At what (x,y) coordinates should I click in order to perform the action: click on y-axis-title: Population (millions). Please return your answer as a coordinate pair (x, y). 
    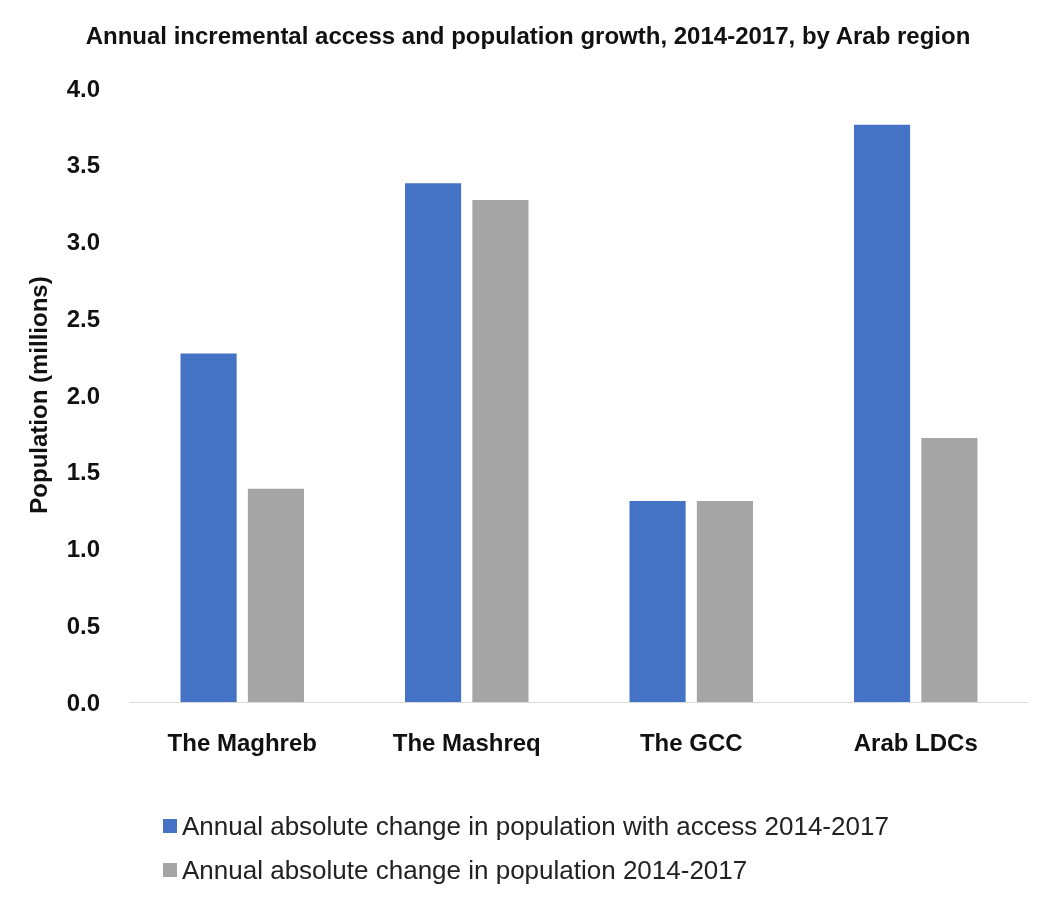
    Looking at the image, I should click on (38, 395).